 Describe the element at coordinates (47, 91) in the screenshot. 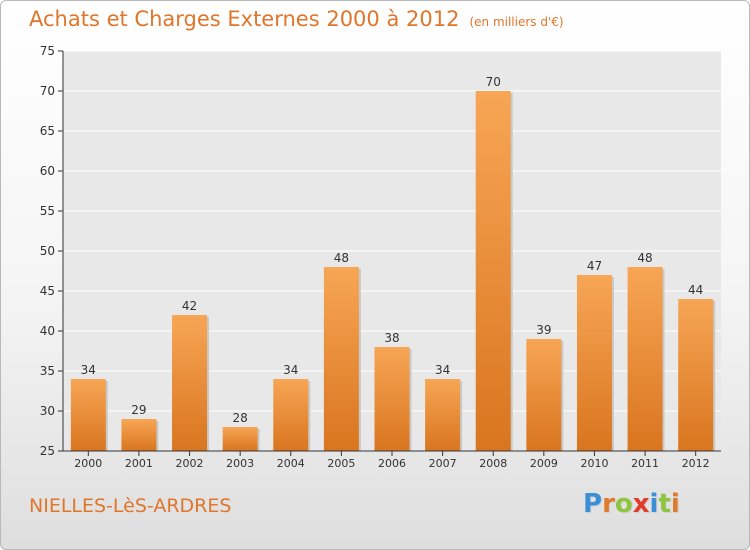

I see `y-tick-label: 70` at that location.